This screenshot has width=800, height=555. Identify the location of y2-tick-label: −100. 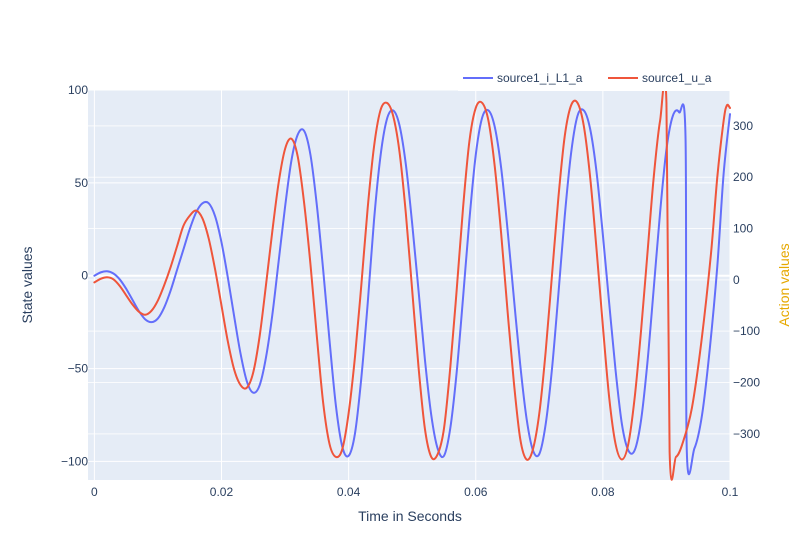
(746, 331).